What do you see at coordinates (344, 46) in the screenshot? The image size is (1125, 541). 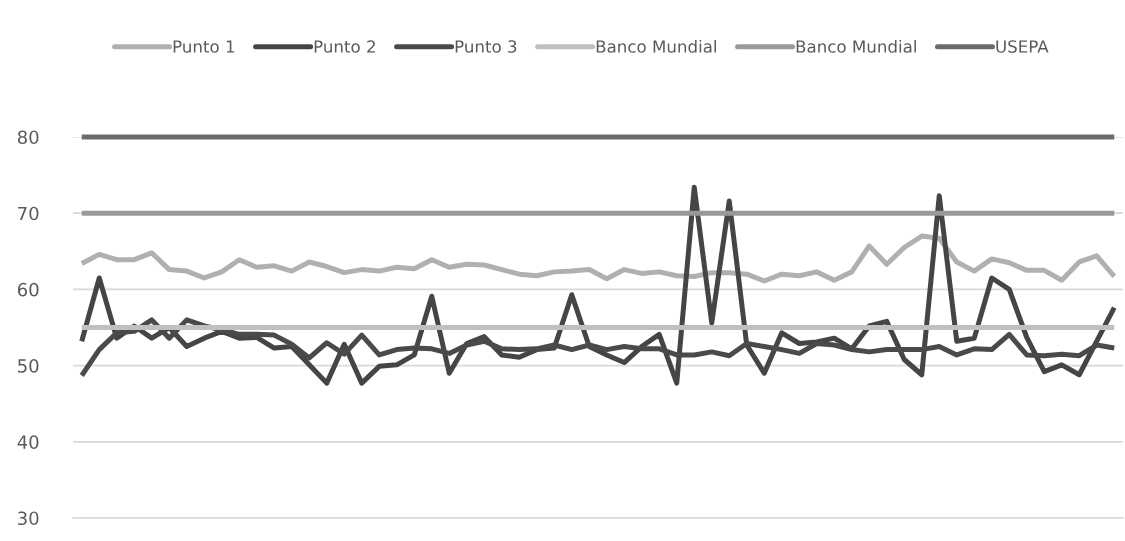 I see `legend-label: Punto 2` at bounding box center [344, 46].